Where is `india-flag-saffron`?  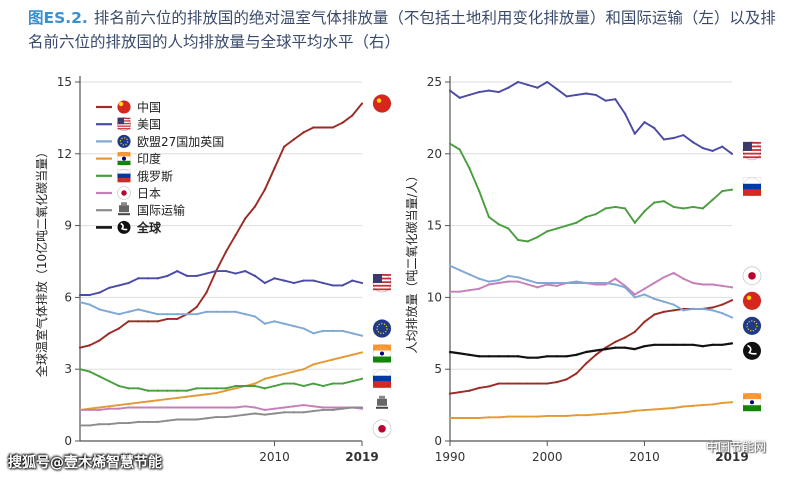 india-flag-saffron is located at coordinates (124, 154).